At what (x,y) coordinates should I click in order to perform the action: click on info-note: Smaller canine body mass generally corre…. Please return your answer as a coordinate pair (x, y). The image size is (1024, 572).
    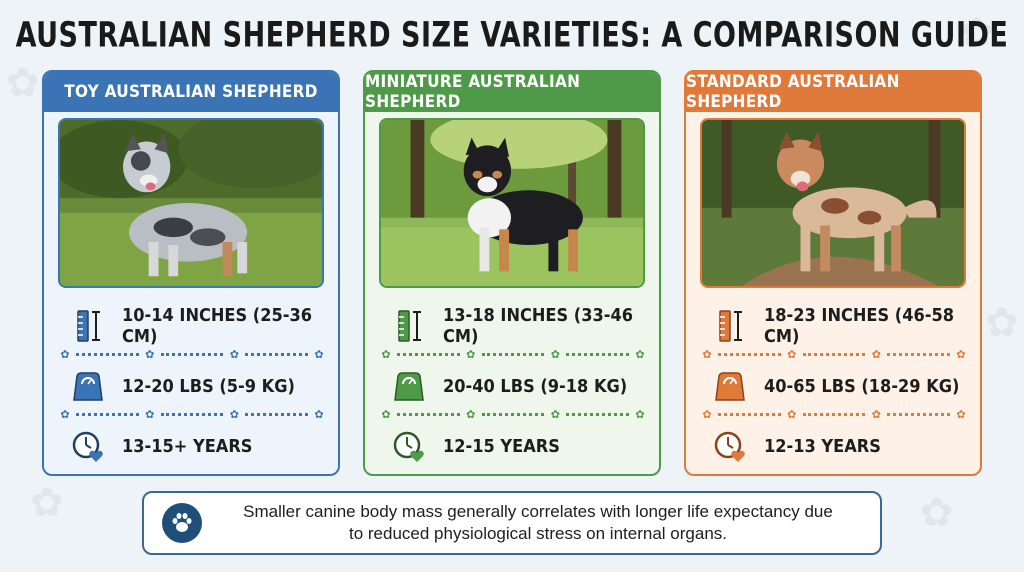
    Looking at the image, I should click on (512, 523).